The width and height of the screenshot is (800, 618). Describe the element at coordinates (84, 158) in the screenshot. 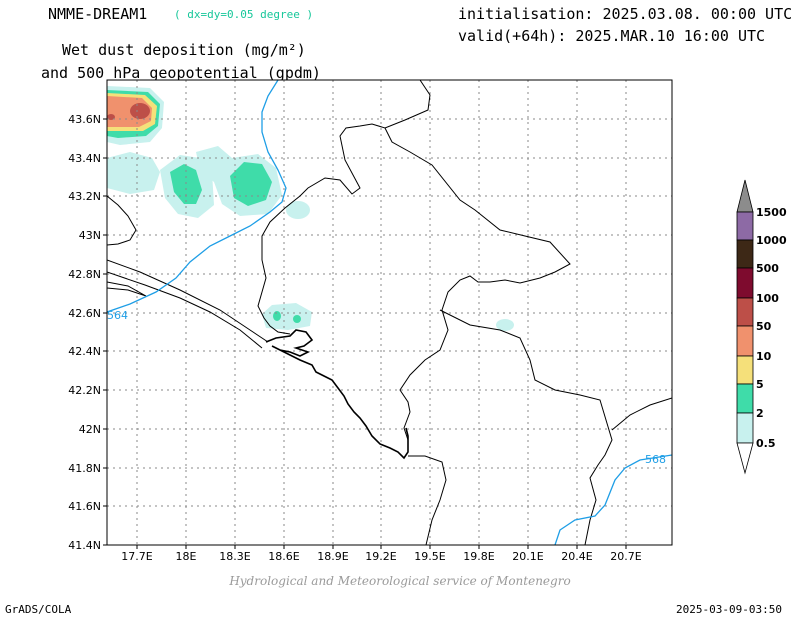

I see `y-tick-label: 43.4N` at that location.